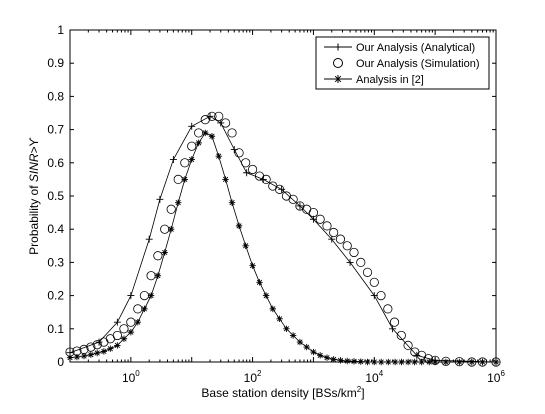 Image resolution: width=545 pixels, height=414 pixels. I want to click on x-tick-label: 10⁴, so click(374, 377).